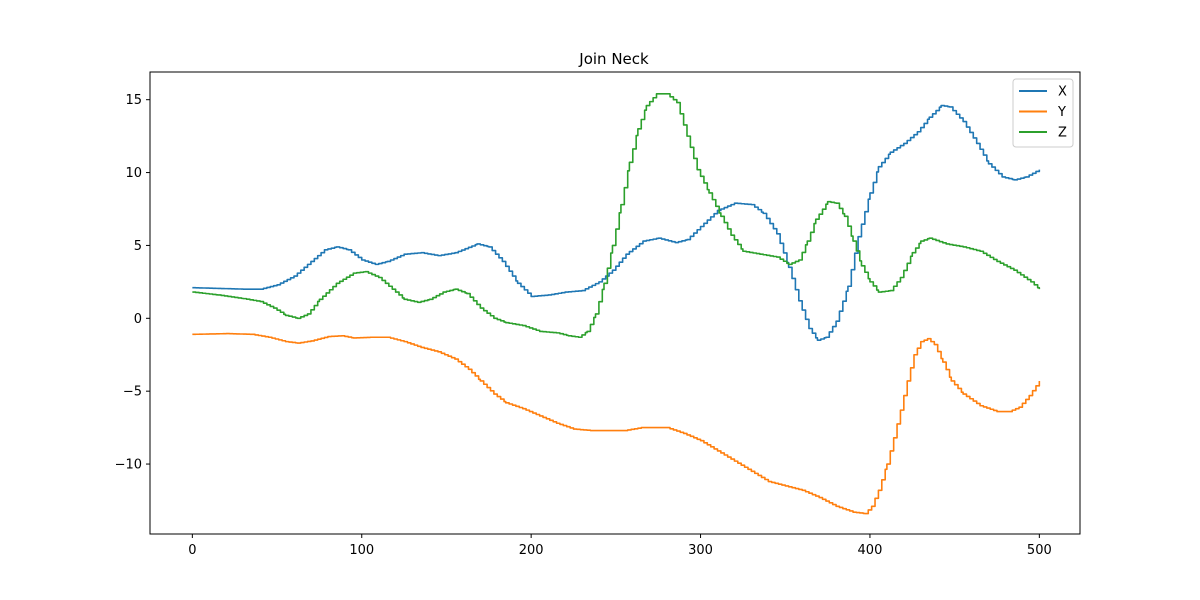  What do you see at coordinates (138, 319) in the screenshot?
I see `y-tick-label: 0` at bounding box center [138, 319].